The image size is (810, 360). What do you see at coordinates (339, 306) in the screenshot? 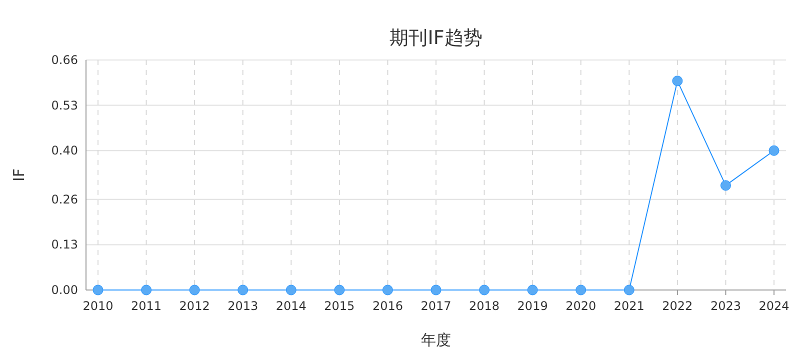
I see `x-tick-label: 2015` at bounding box center [339, 306].